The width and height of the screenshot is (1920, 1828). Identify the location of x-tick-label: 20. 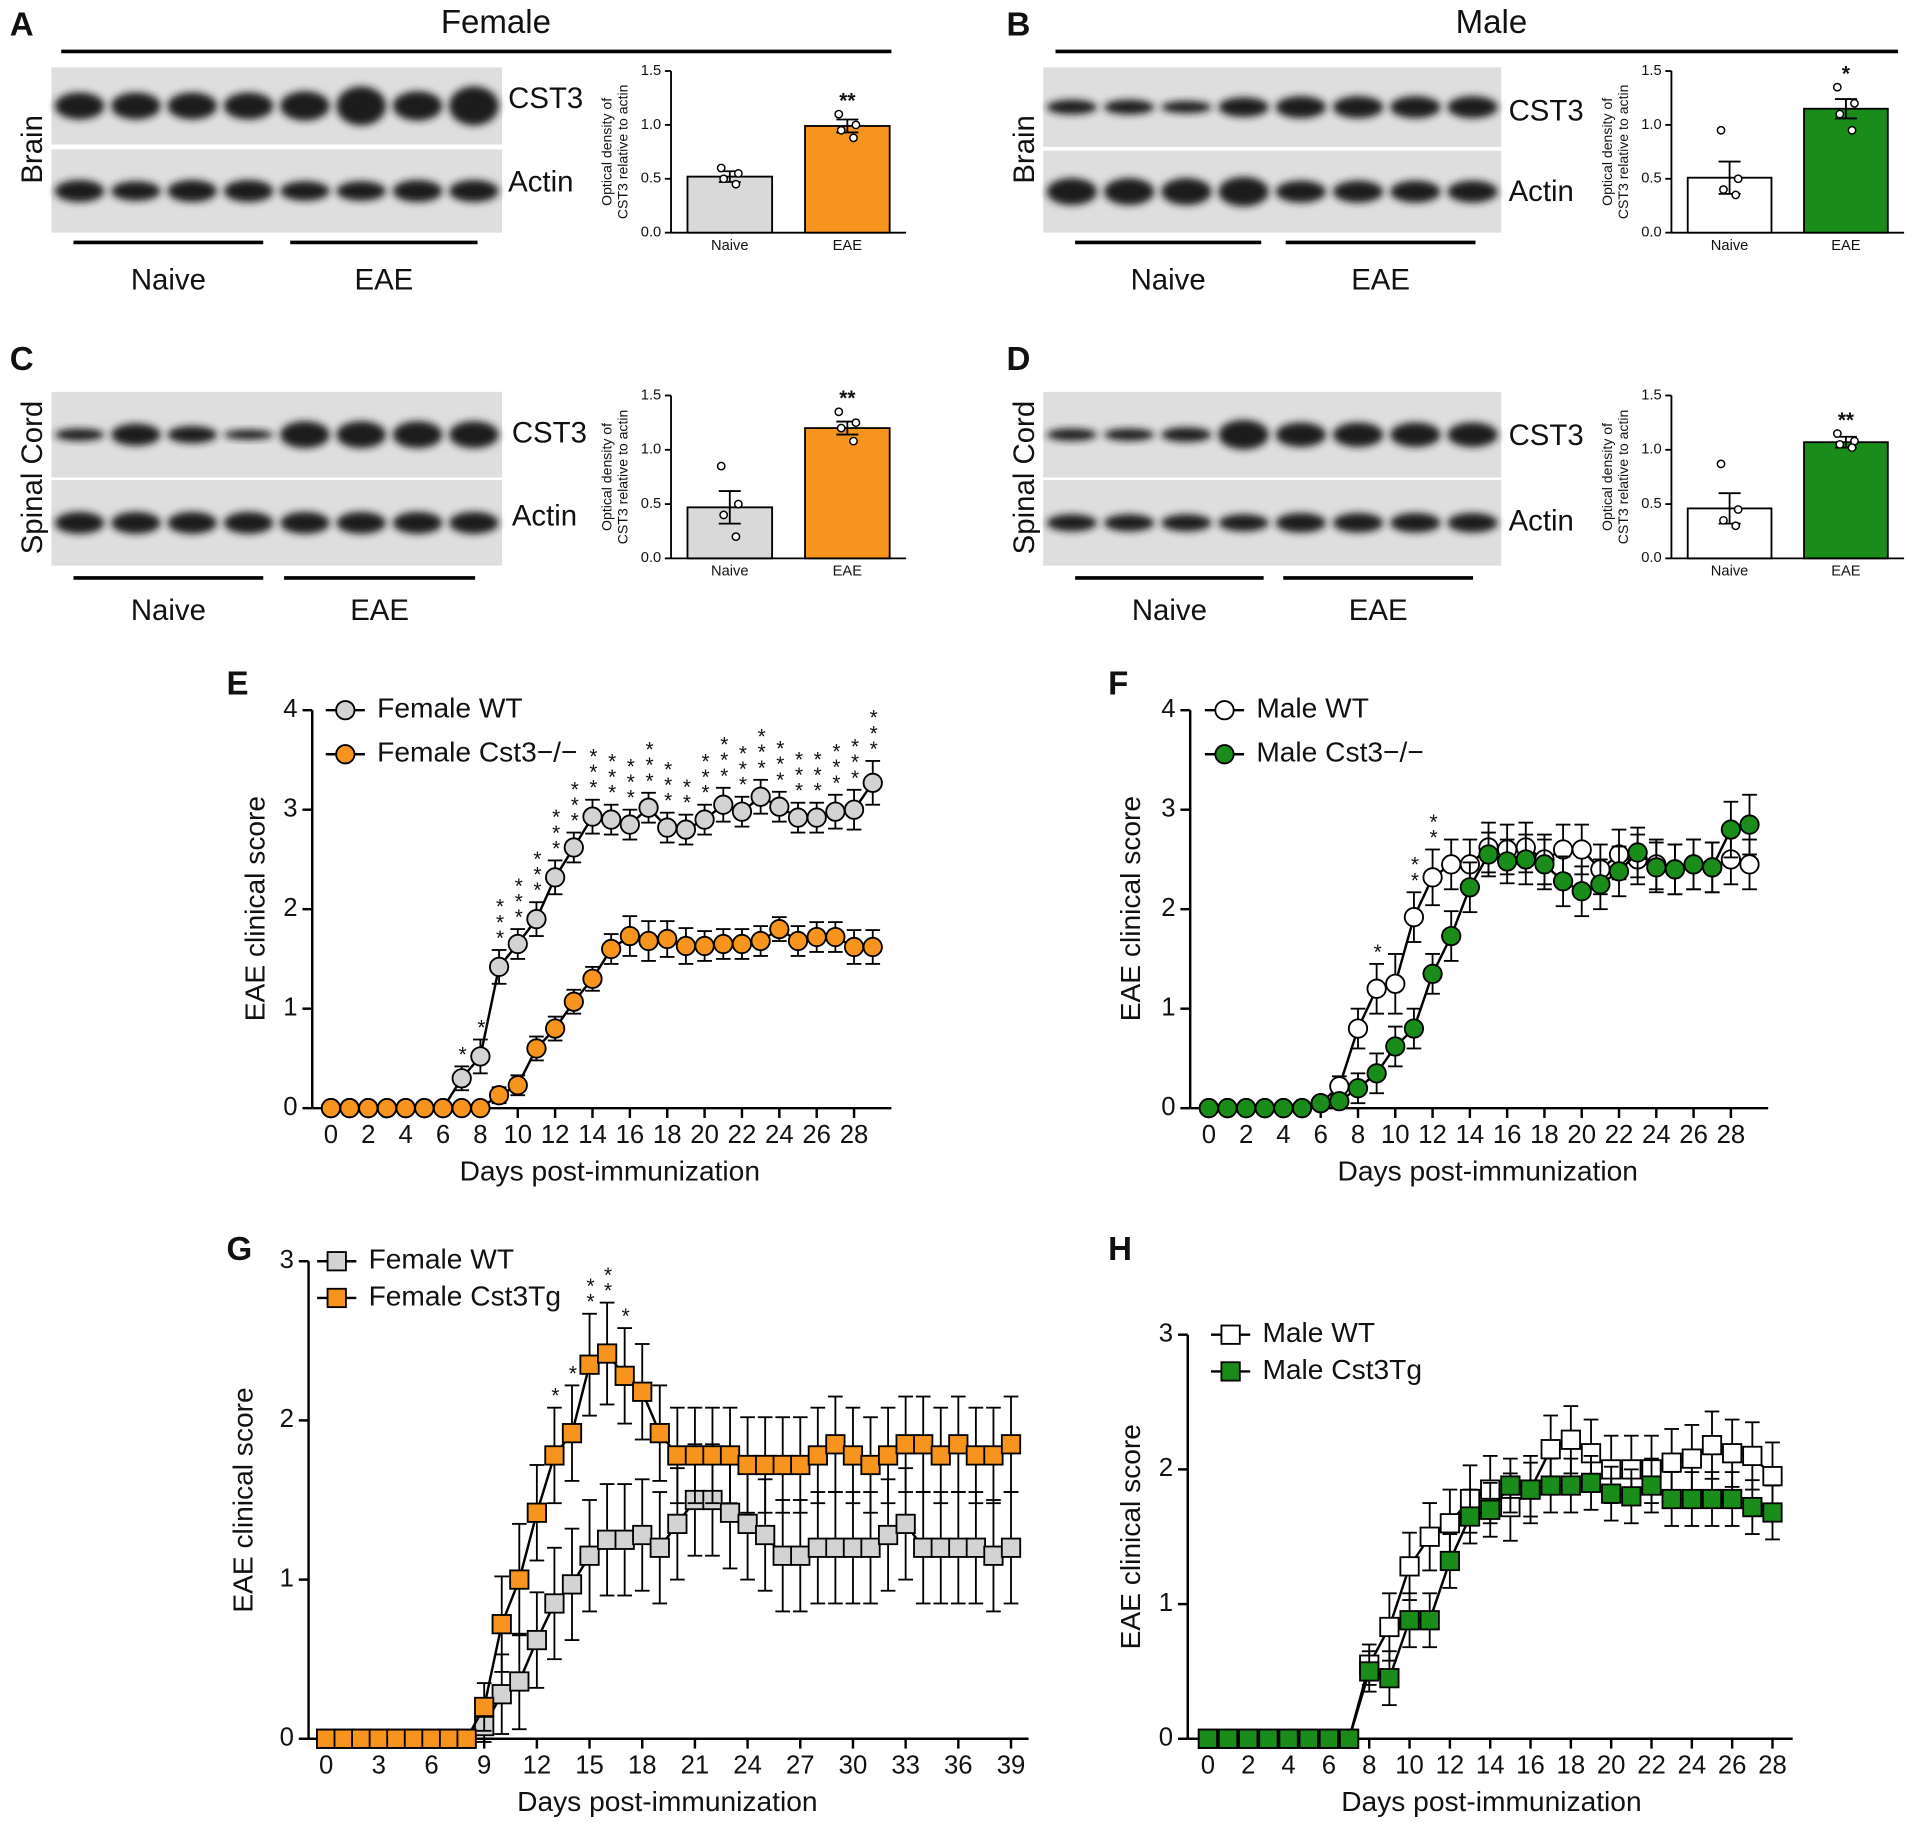
(1581, 1135).